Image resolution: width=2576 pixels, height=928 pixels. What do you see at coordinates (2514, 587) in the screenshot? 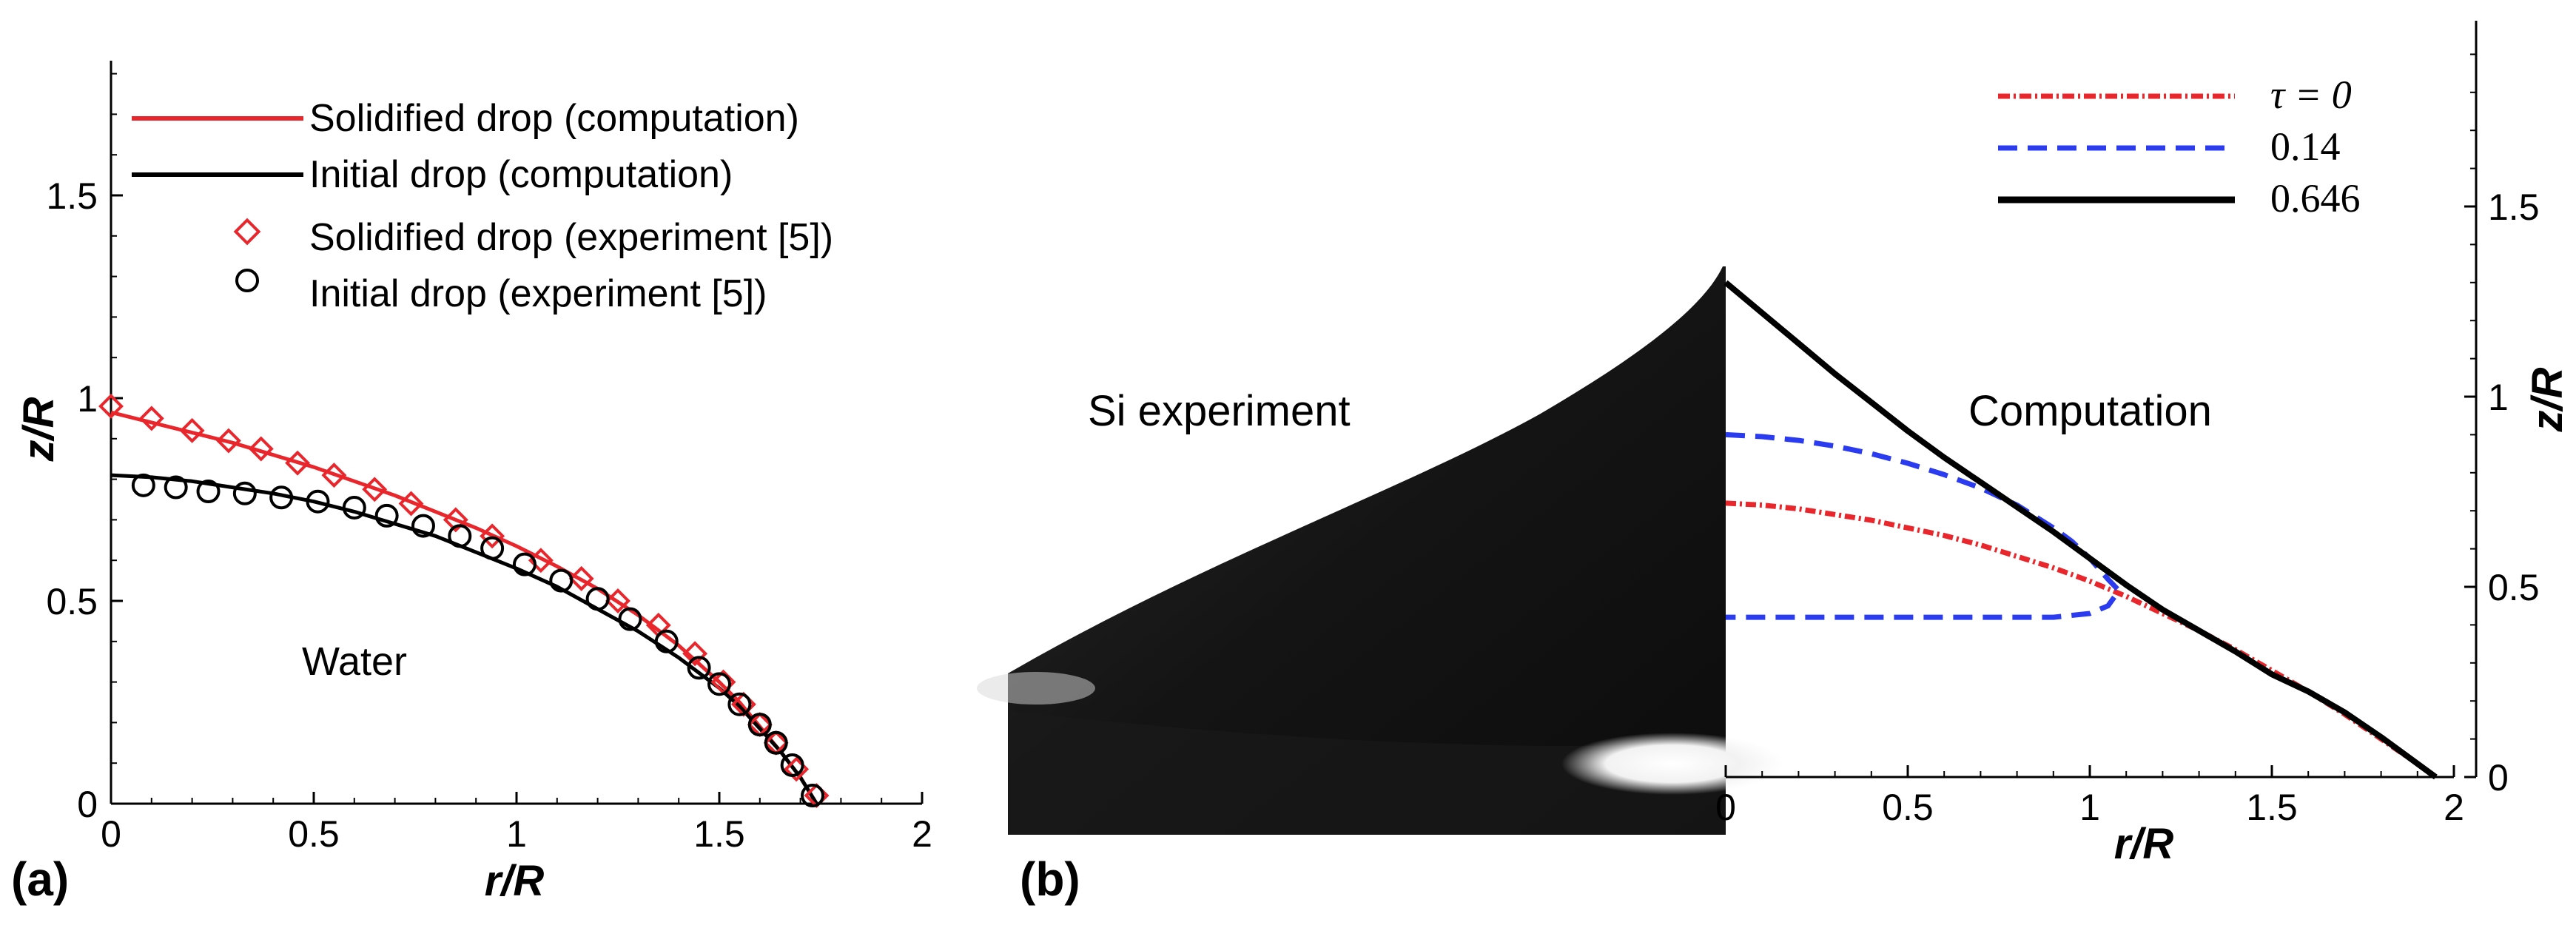
I see `y-tick-label-b-1: 0.5` at bounding box center [2514, 587].